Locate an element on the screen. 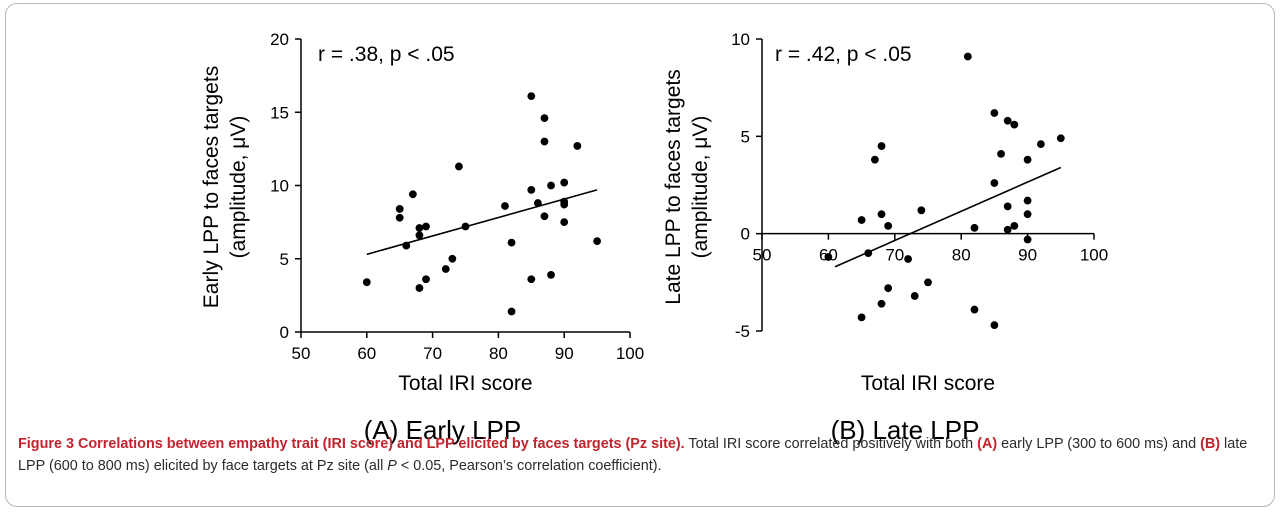 The width and height of the screenshot is (1282, 514). panel-a-x-tick-label: 60 is located at coordinates (366, 353).